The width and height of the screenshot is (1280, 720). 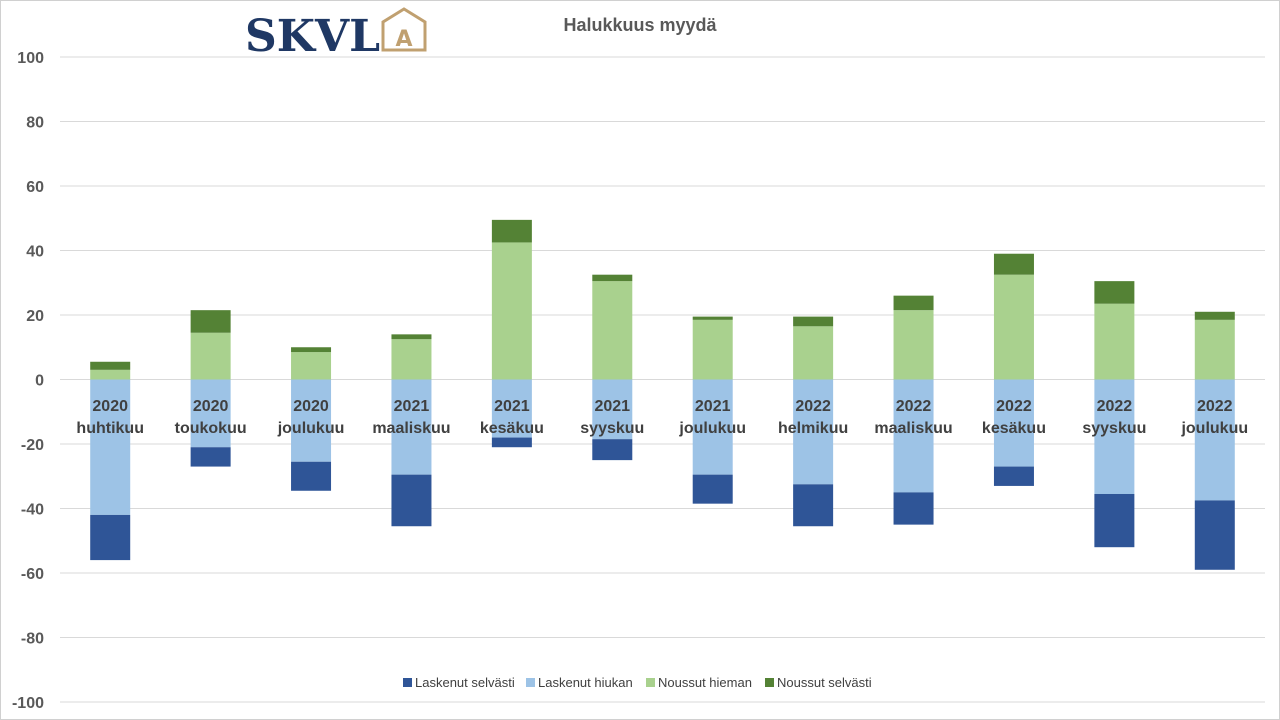 I want to click on y-tick-label: -20, so click(x=32, y=445).